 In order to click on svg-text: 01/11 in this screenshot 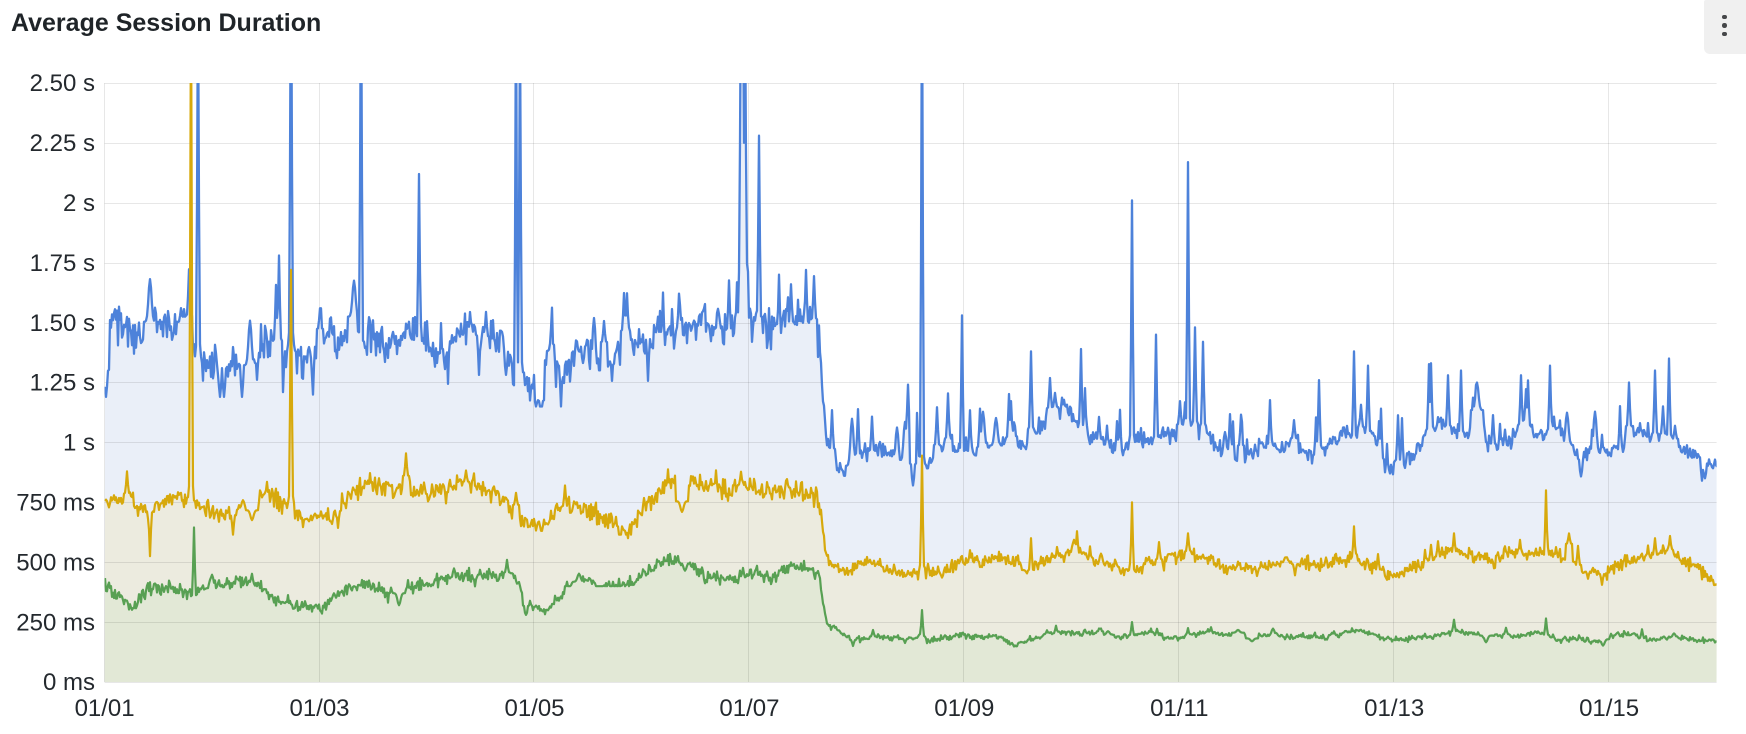, I will do `click(1179, 708)`.